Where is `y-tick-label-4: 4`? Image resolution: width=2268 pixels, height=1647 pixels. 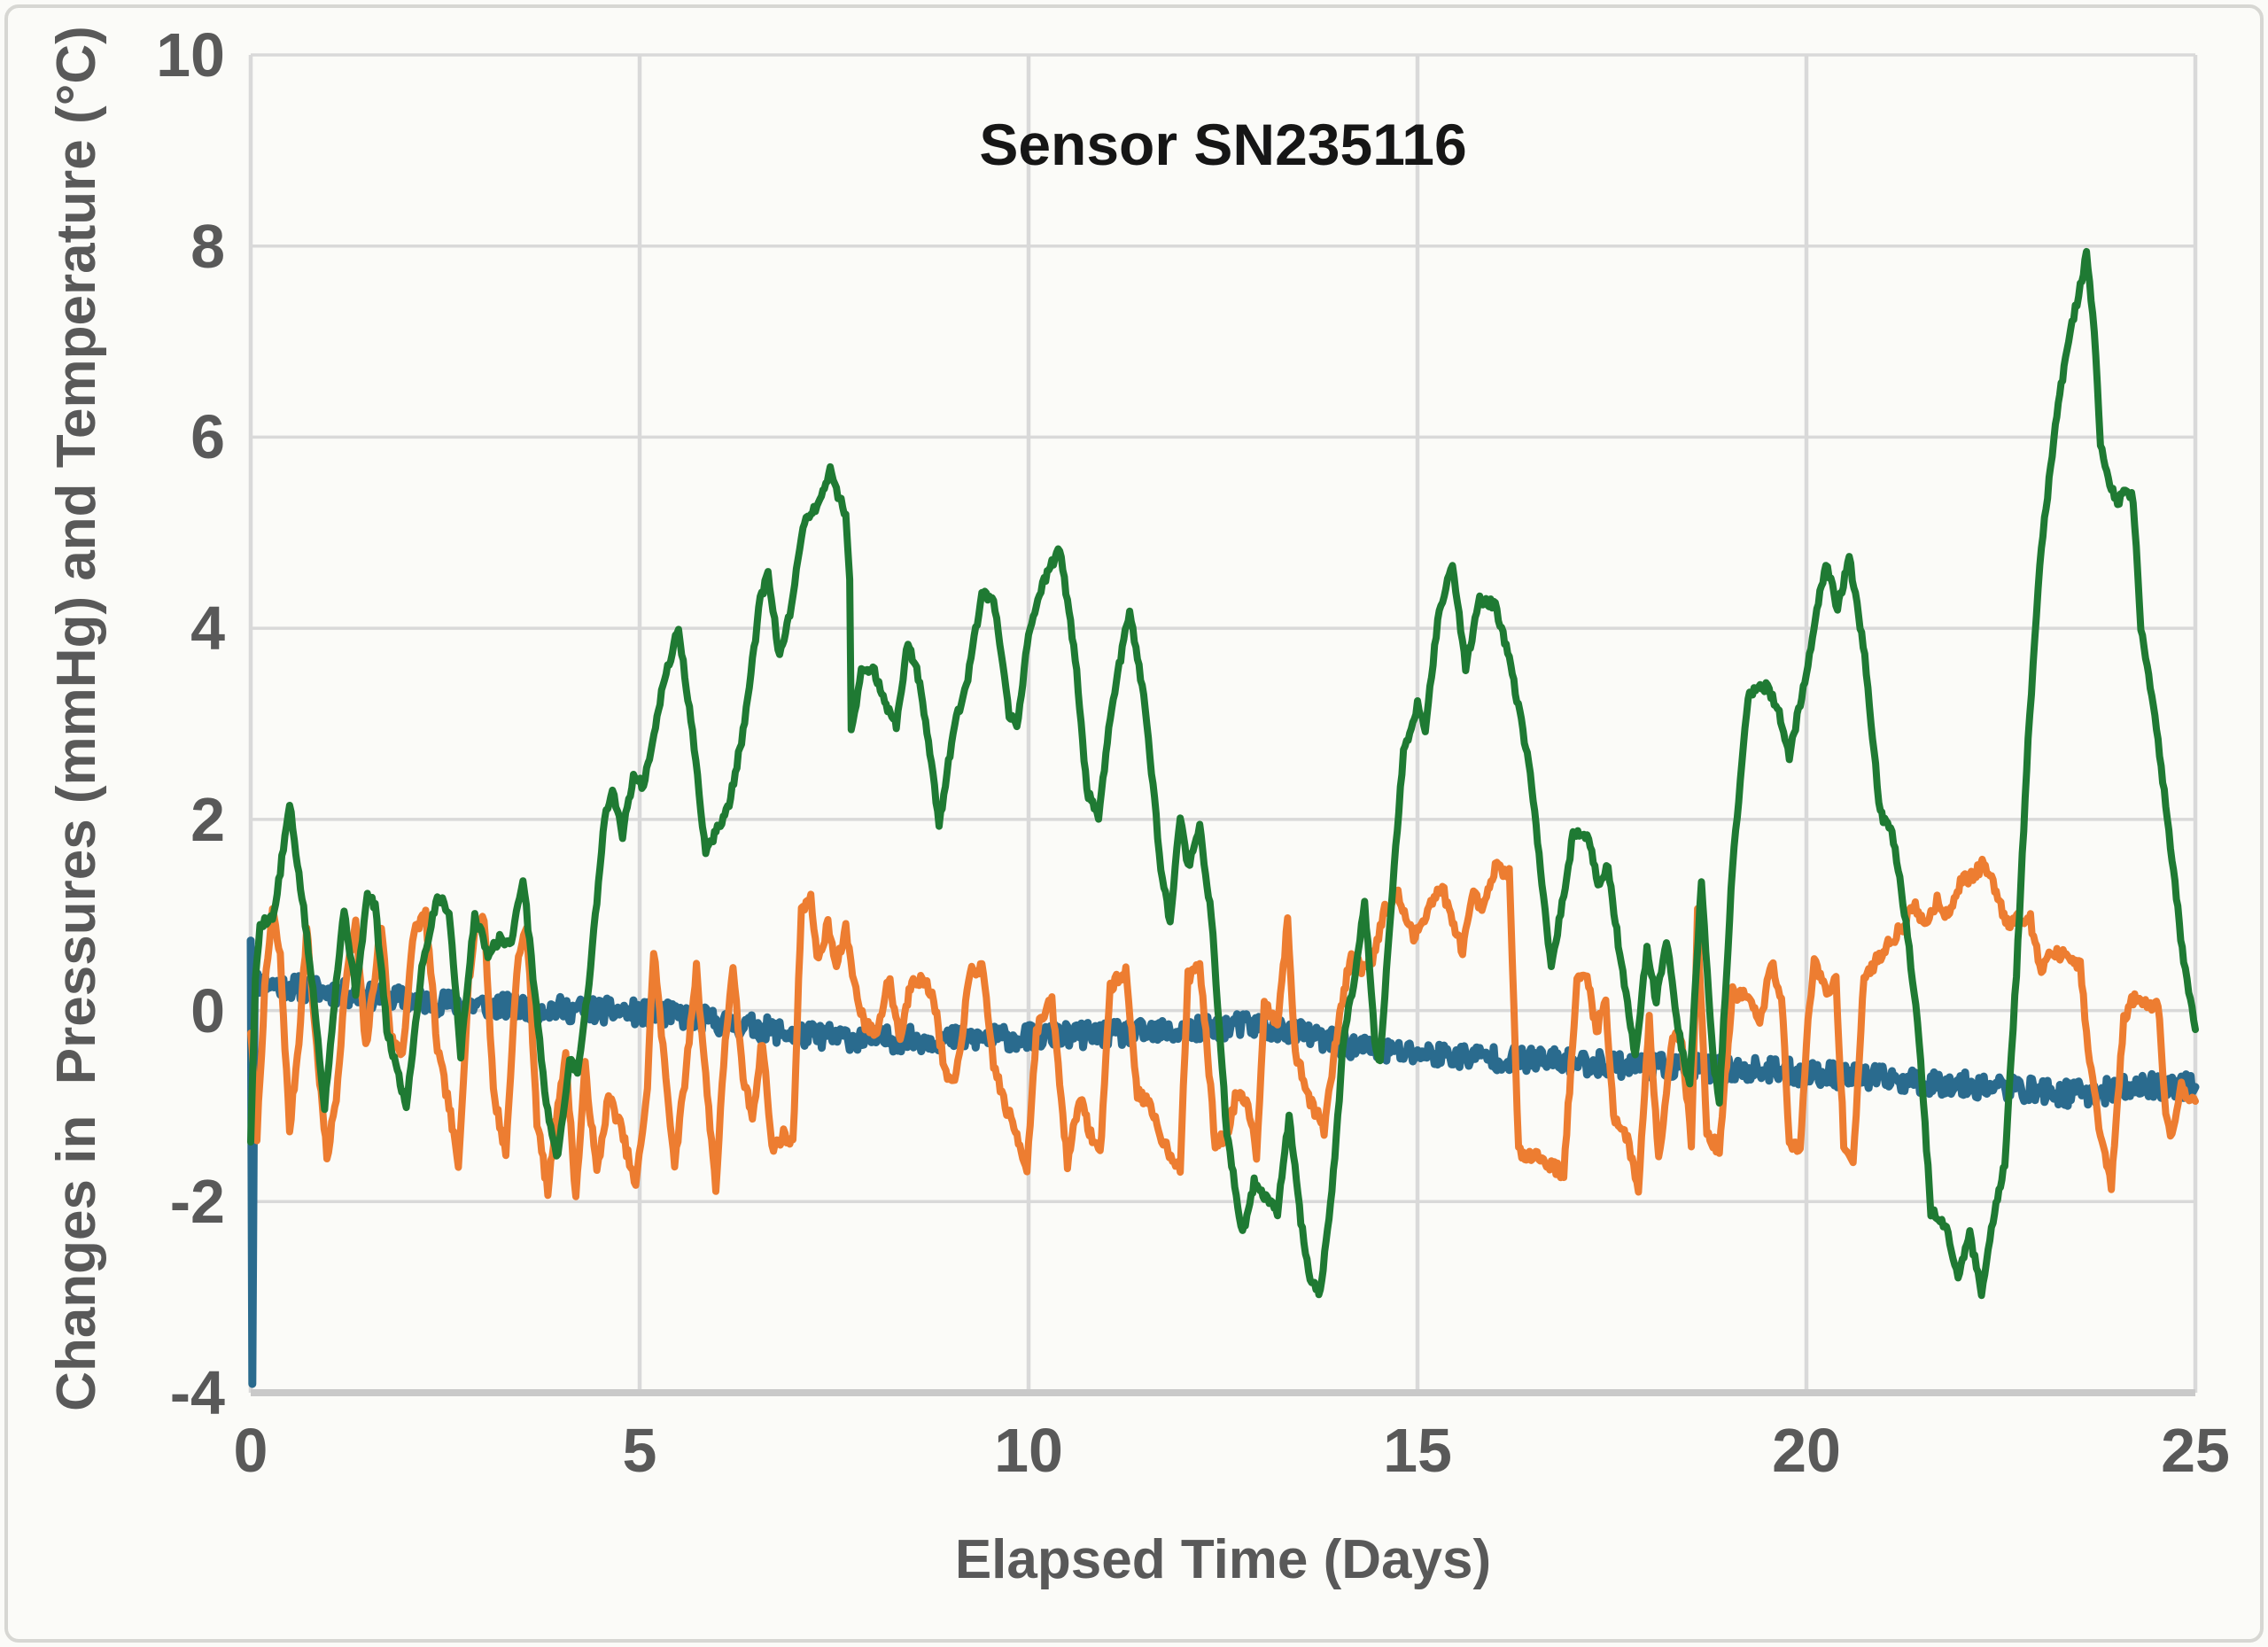
y-tick-label-4: 4 is located at coordinates (207, 629).